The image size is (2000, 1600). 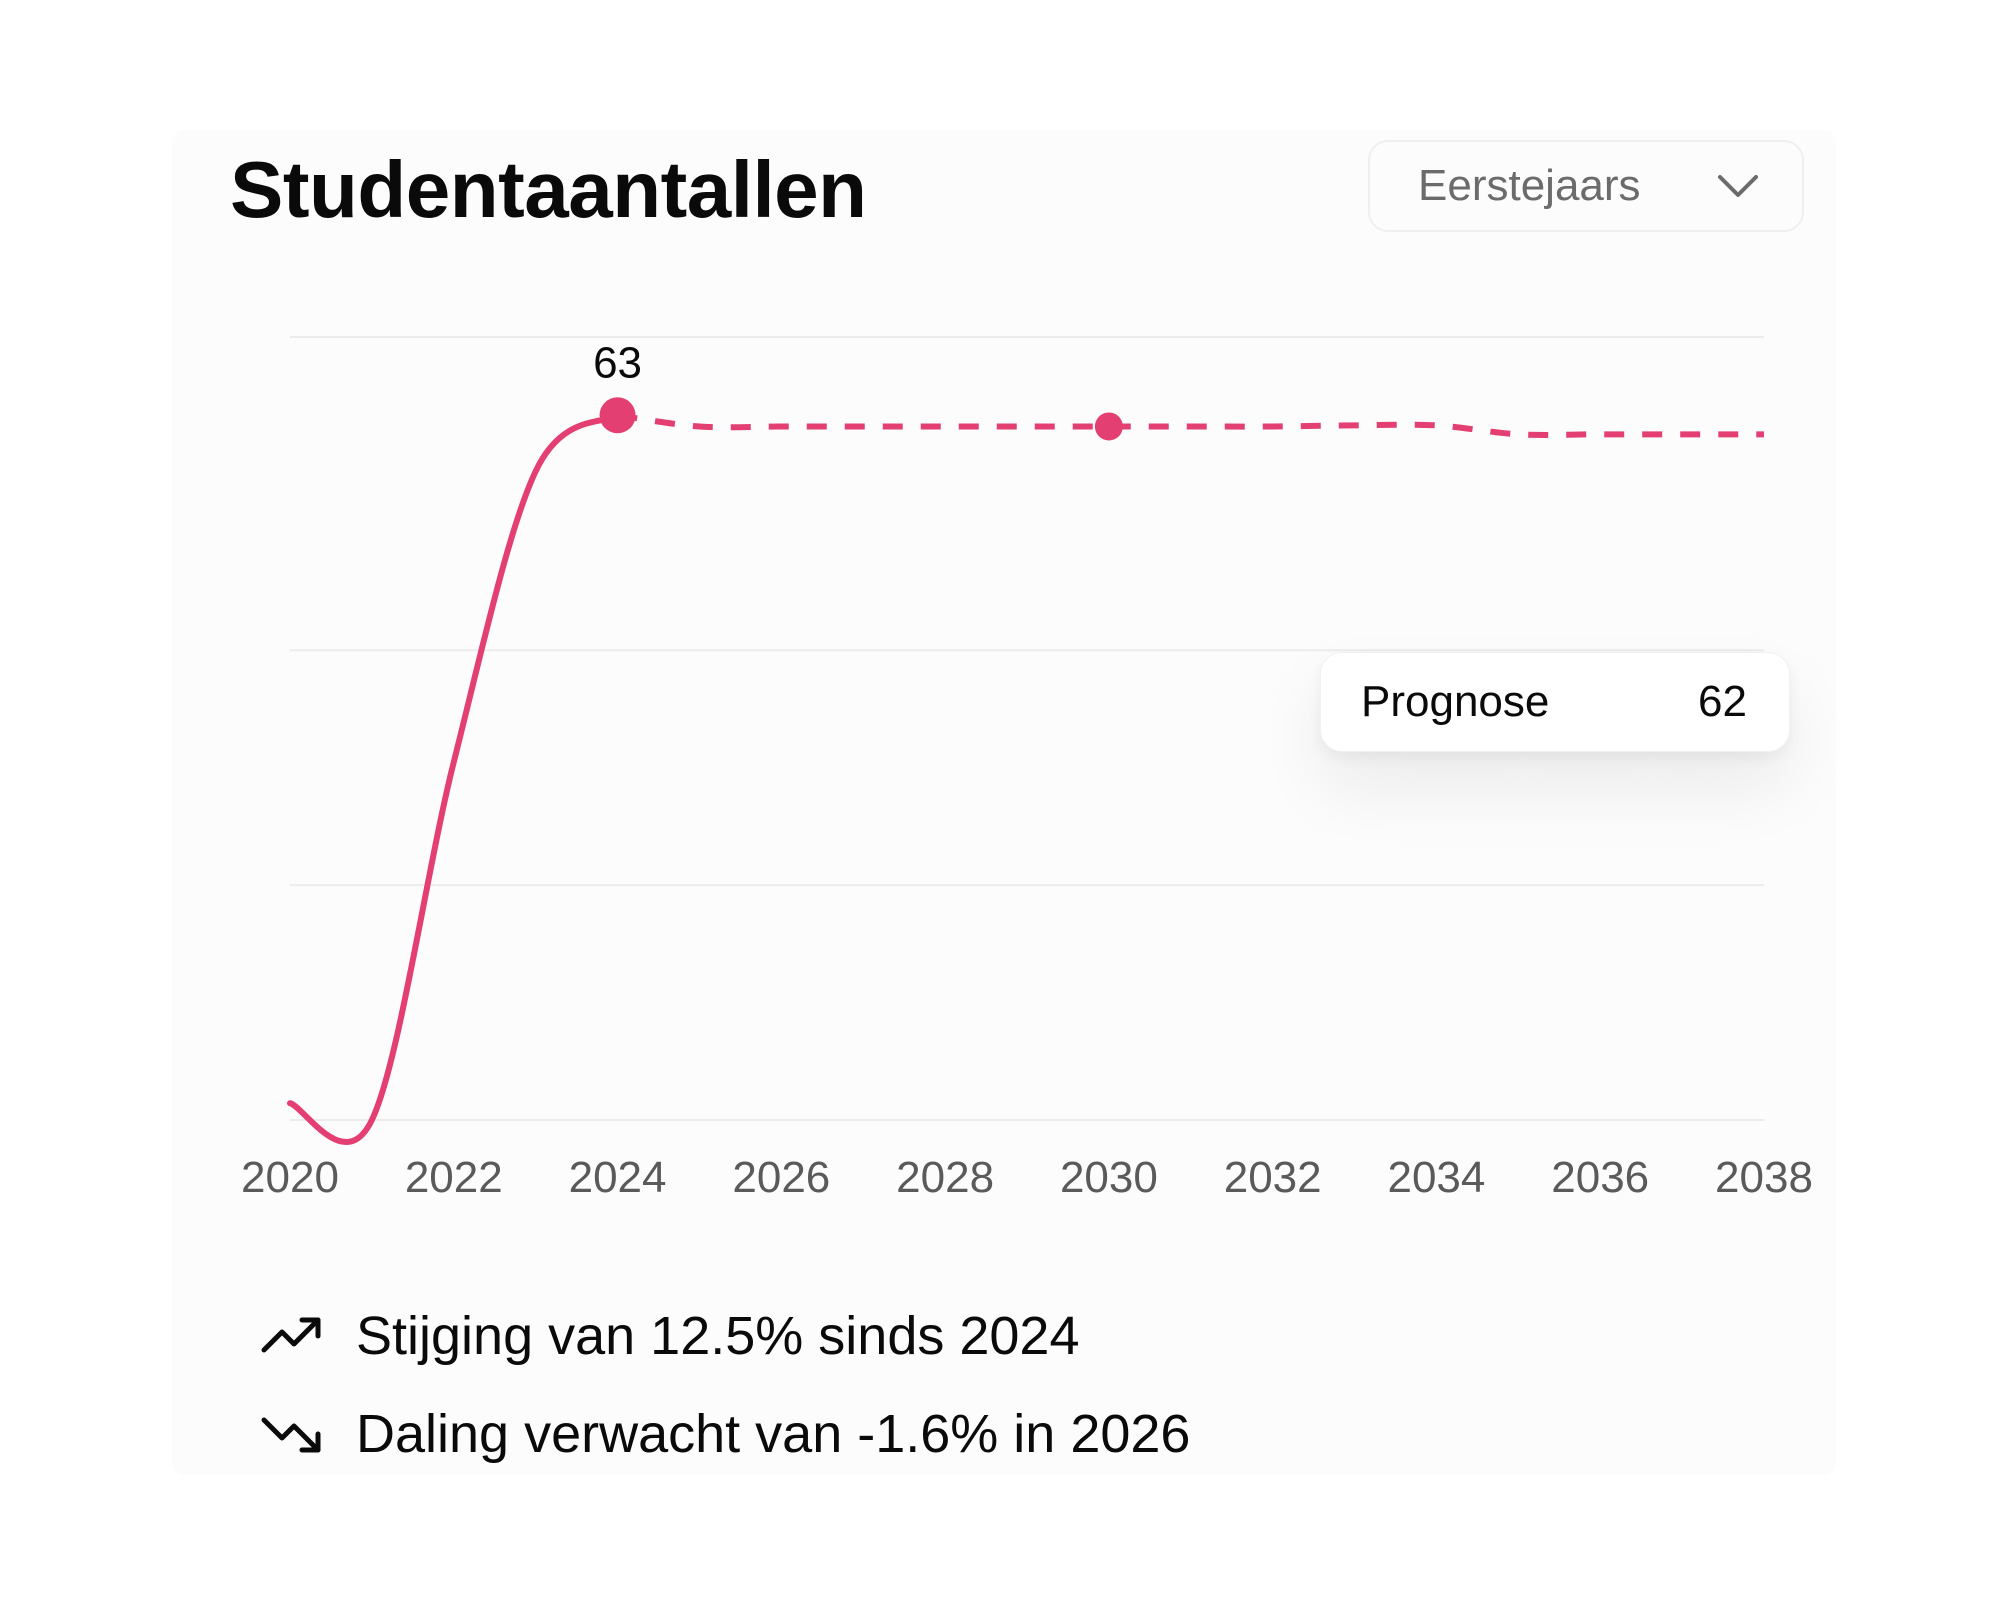 I want to click on insight-row-increase: Stijging van 12.5% sinds 2024, so click(x=1010, y=1336).